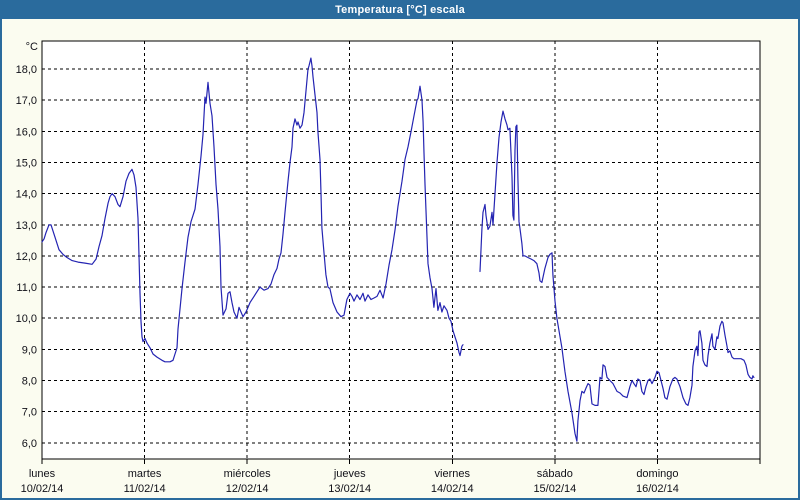 The width and height of the screenshot is (800, 500). What do you see at coordinates (42, 474) in the screenshot?
I see `x-day-label: lunes` at bounding box center [42, 474].